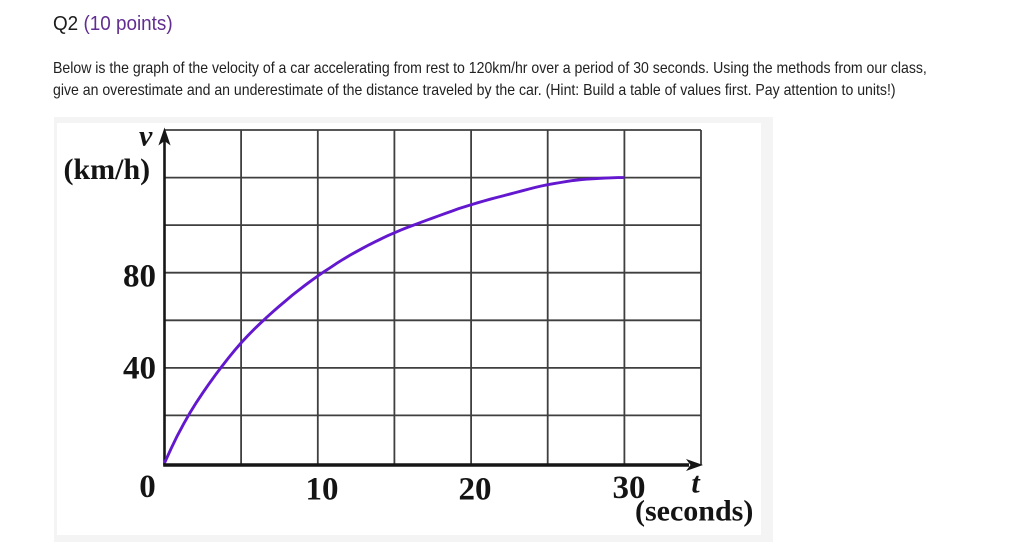 Image resolution: width=1024 pixels, height=550 pixels. I want to click on svg-text: (km/h), so click(107, 169).